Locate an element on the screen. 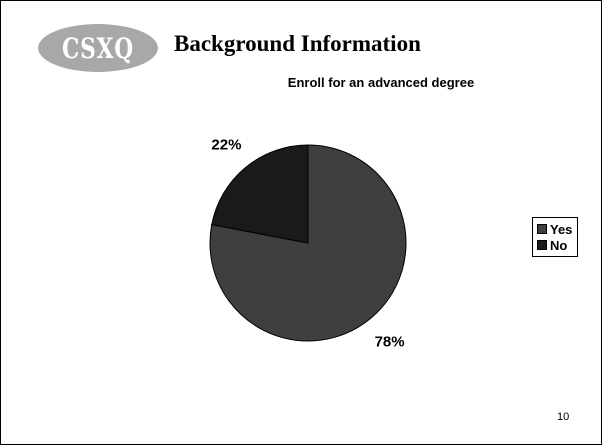  legend-swatch-yes is located at coordinates (542, 229).